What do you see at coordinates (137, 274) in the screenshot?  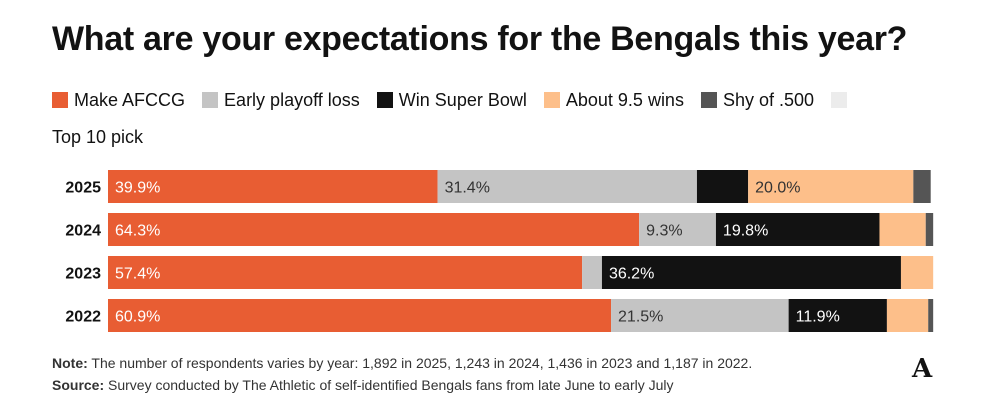 I see `data-label: 57.4%` at bounding box center [137, 274].